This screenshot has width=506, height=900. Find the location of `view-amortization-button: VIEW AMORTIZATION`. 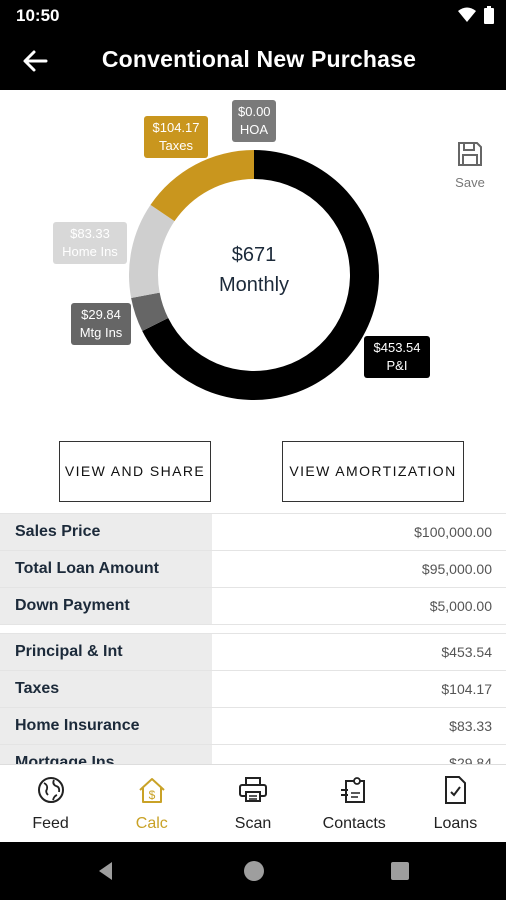

view-amortization-button: VIEW AMORTIZATION is located at coordinates (373, 471).